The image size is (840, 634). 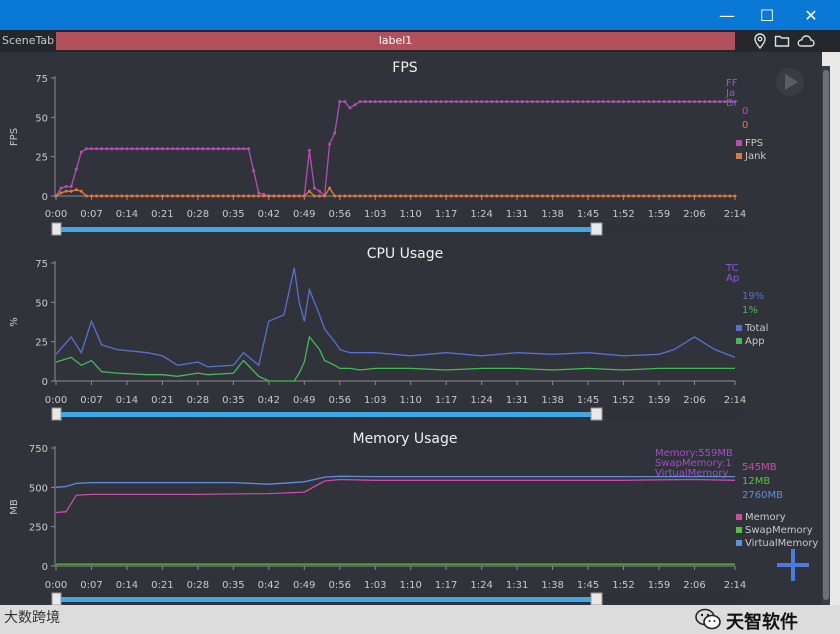 I want to click on close-button: ✕, so click(x=811, y=15).